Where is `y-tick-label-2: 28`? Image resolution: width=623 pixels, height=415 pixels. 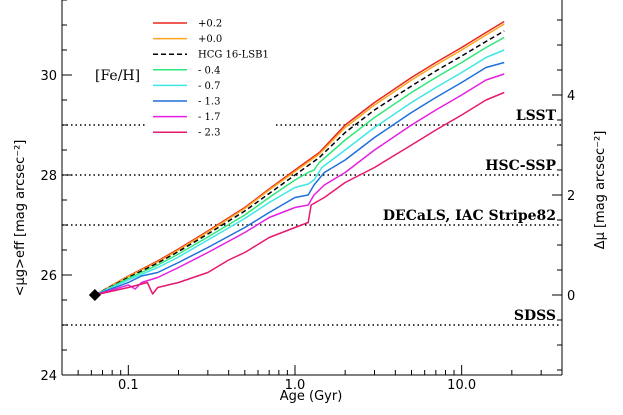 y-tick-label-2: 28 is located at coordinates (48, 176).